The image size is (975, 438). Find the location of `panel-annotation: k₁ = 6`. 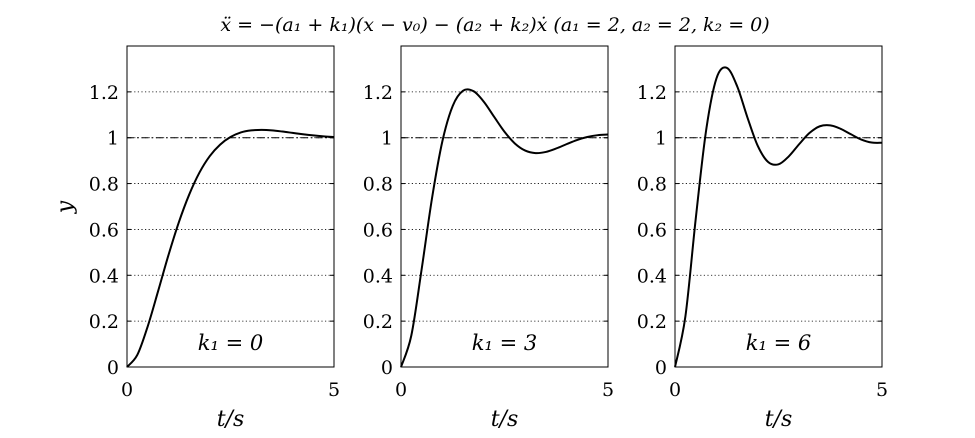

panel-annotation: k₁ = 6 is located at coordinates (778, 343).